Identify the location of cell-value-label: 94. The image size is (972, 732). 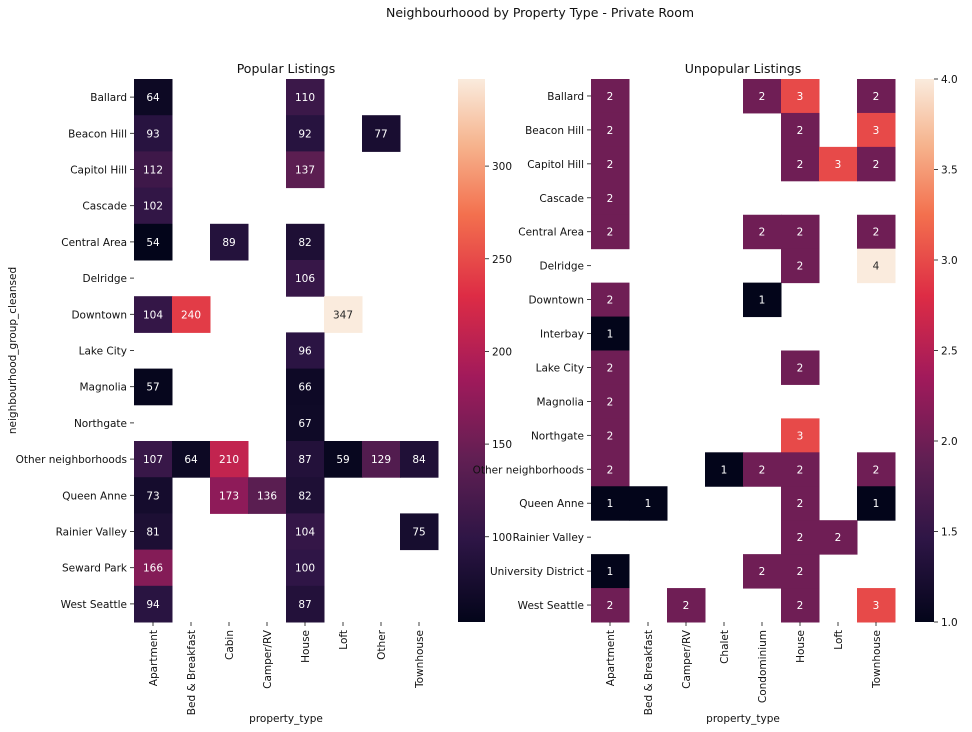
(153, 605).